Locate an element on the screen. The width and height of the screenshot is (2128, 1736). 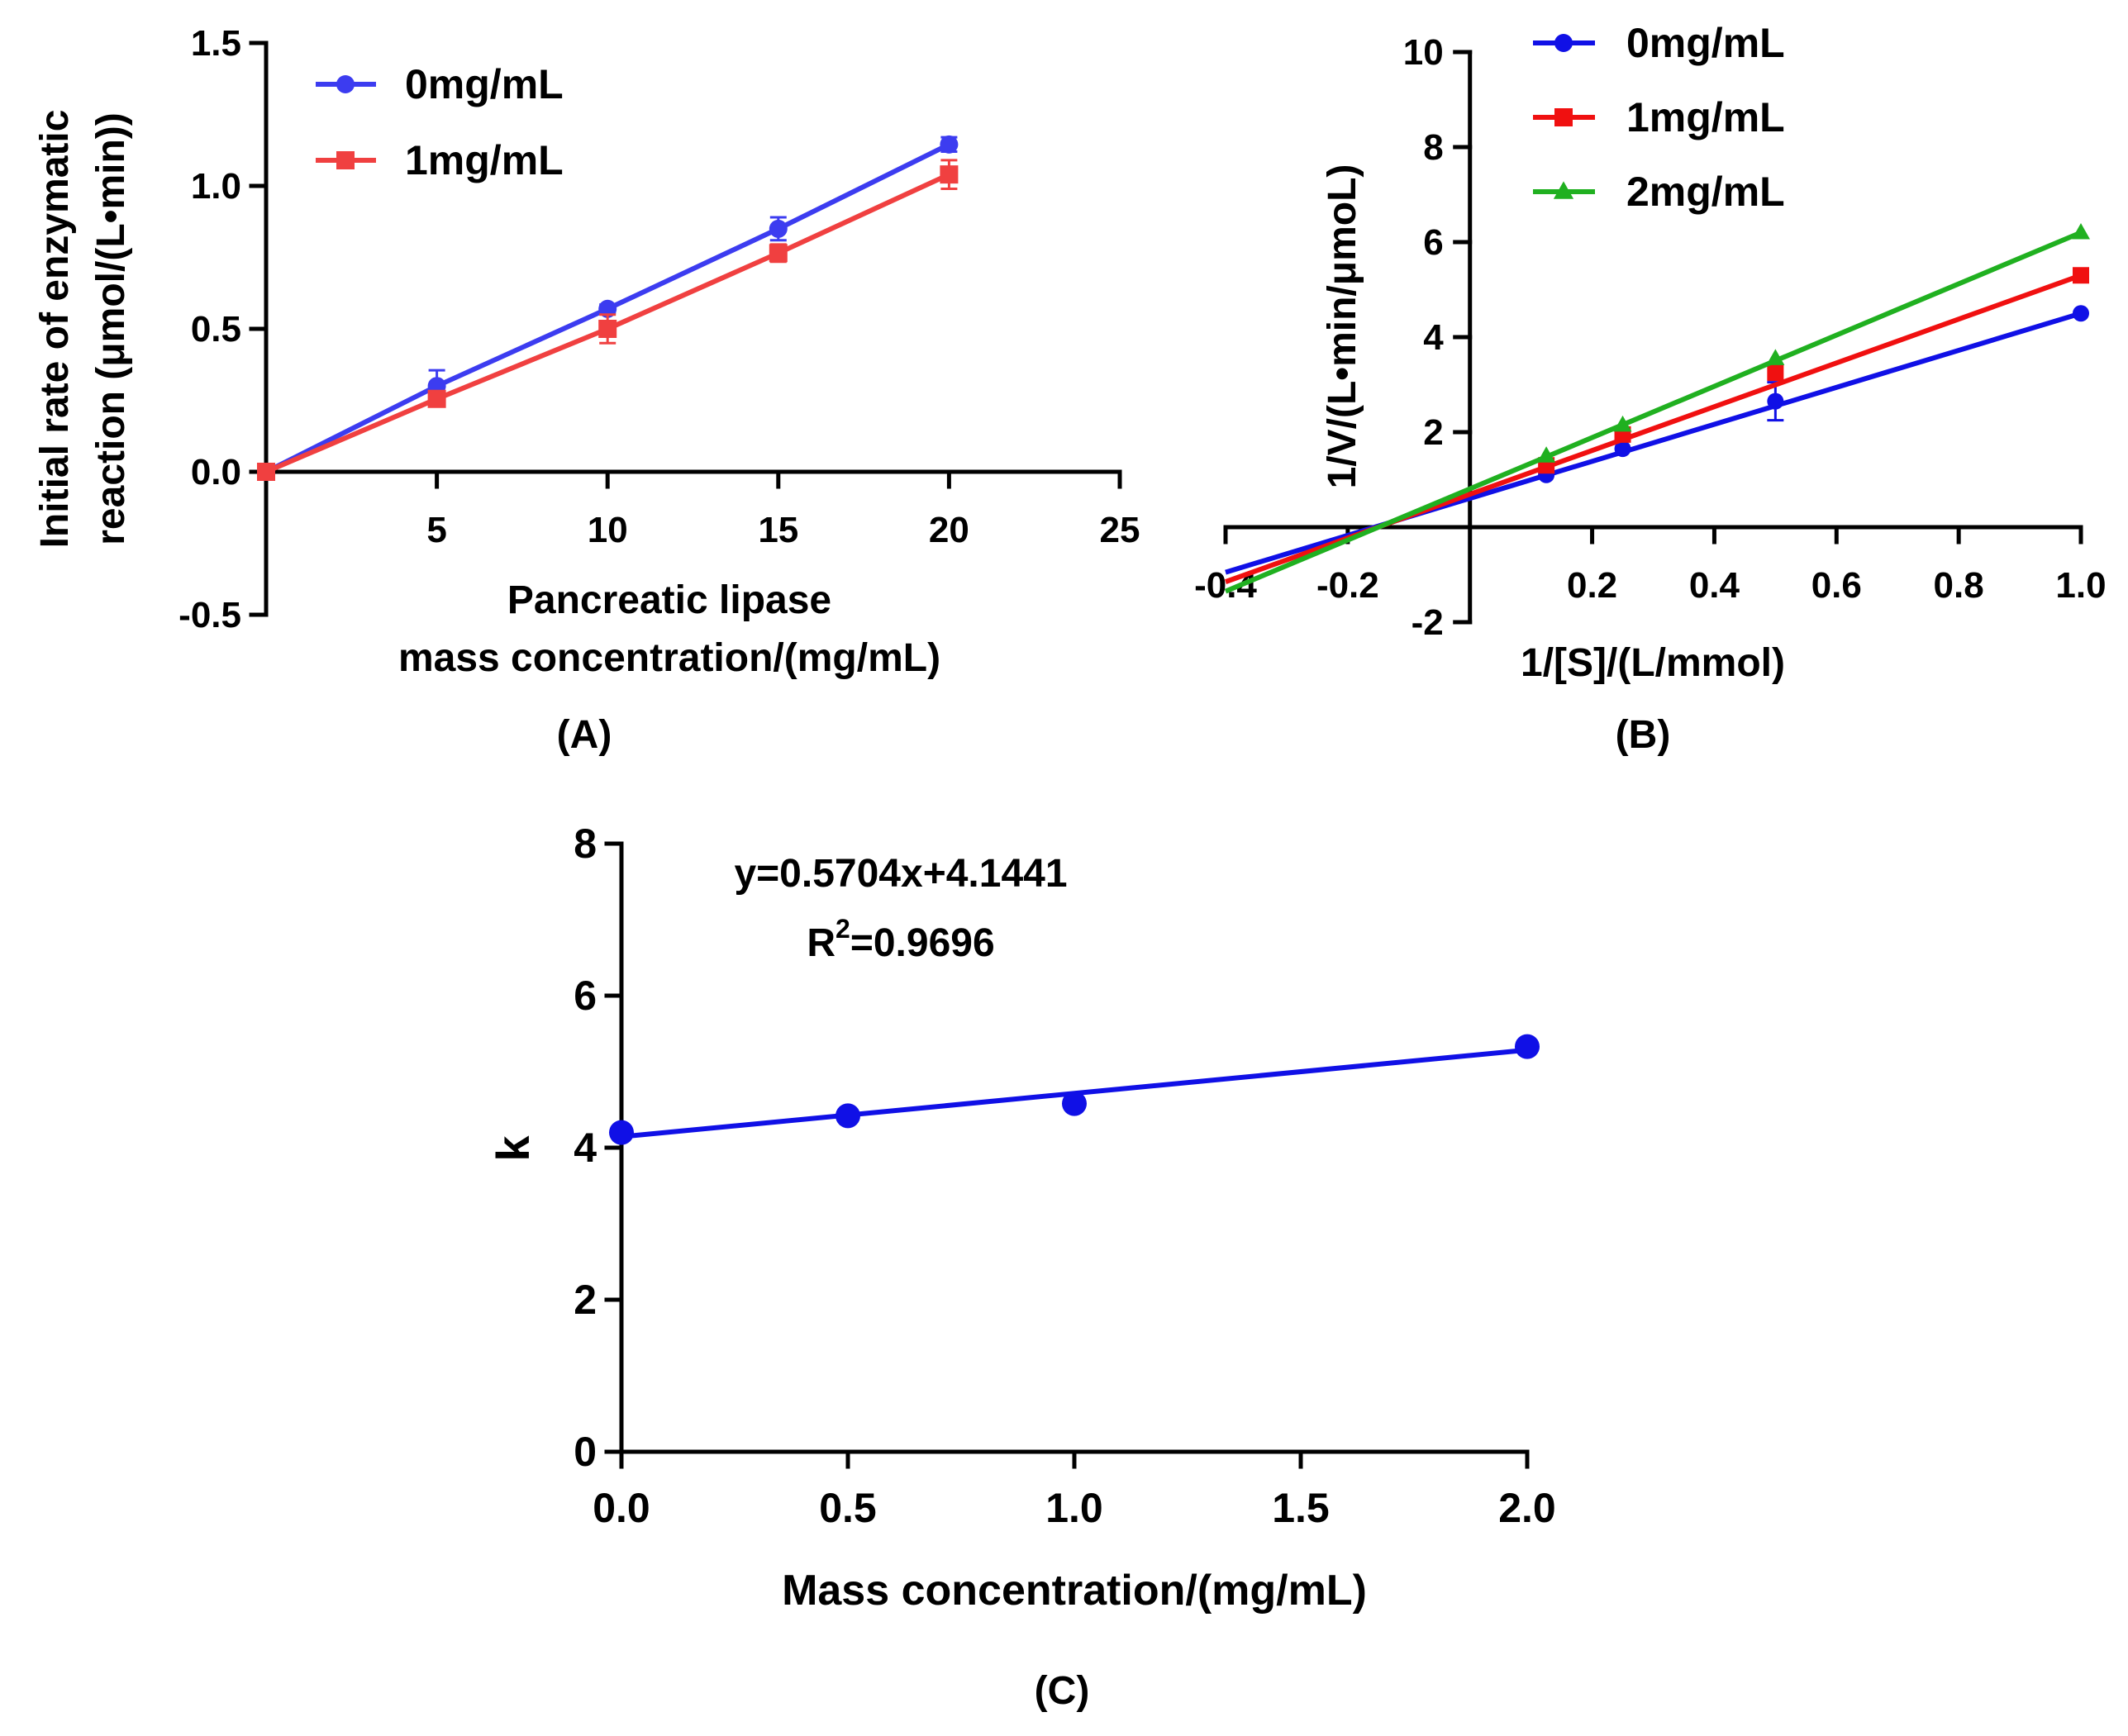
b-x-tick-label: 0.6 is located at coordinates (1836, 585).